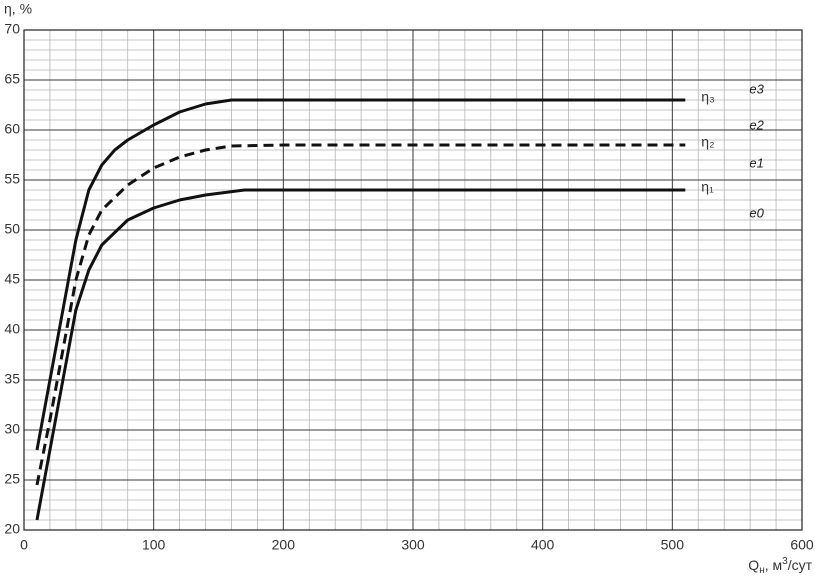  Describe the element at coordinates (24, 545) in the screenshot. I see `x-tick-label: 0` at that location.